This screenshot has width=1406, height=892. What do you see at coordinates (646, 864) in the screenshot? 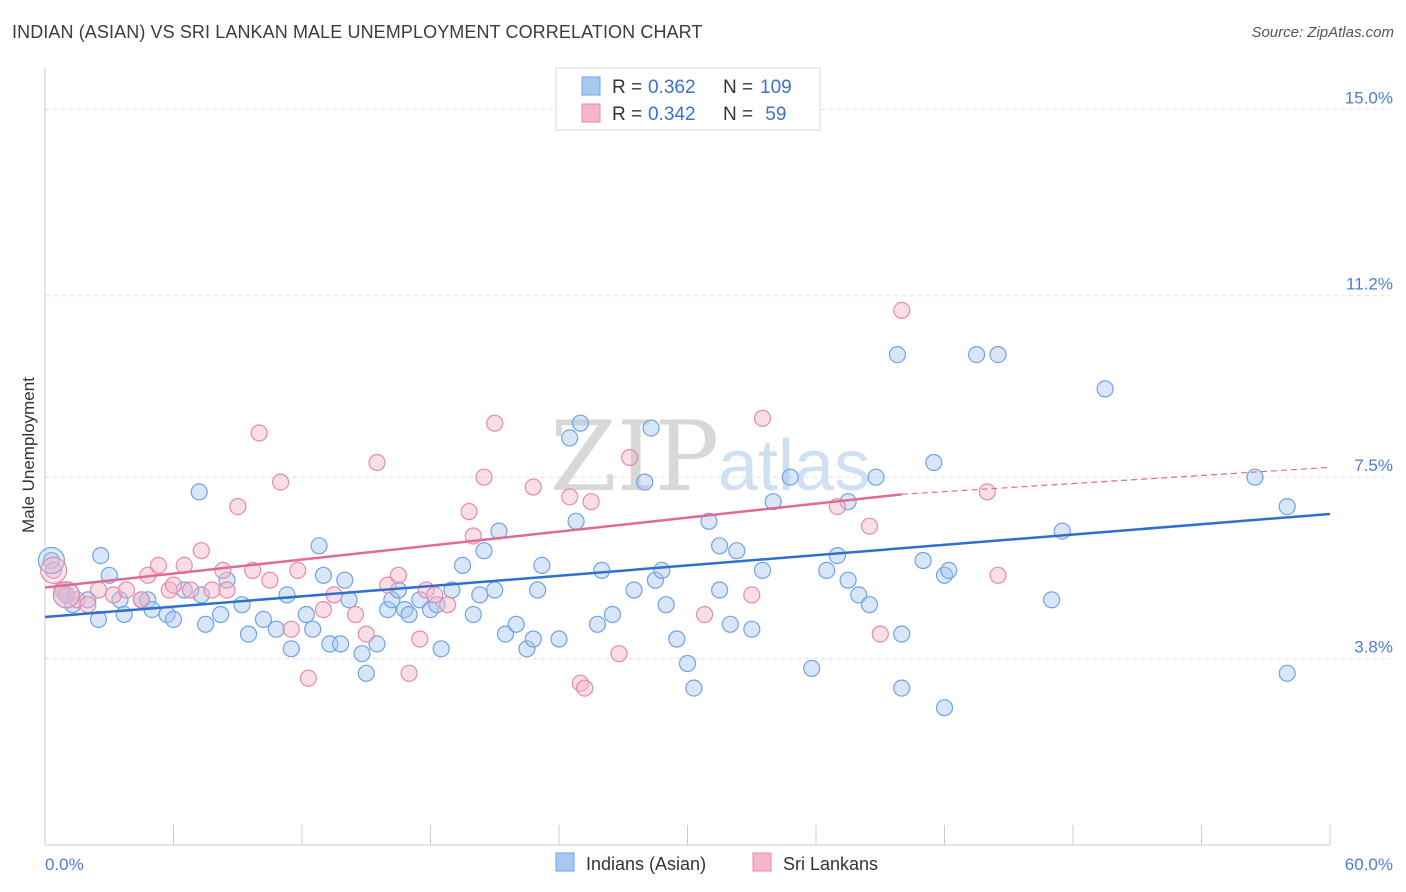
I see `bottom-legend-indians: Indians (Asian)` at bounding box center [646, 864].